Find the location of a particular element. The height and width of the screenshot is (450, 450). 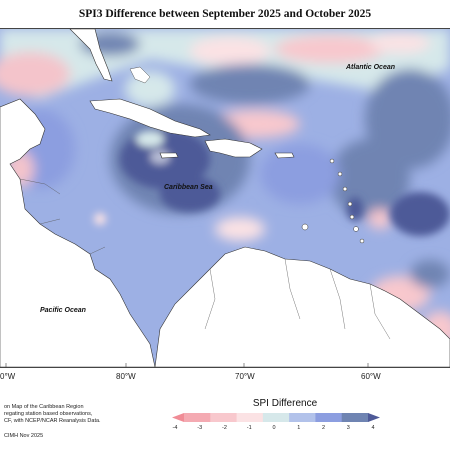

cuba is located at coordinates (150, 118).